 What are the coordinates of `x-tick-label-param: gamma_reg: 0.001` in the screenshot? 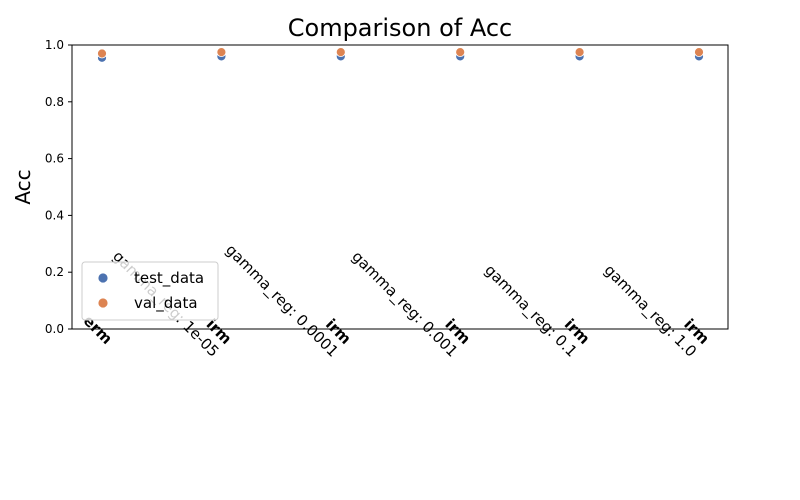 It's located at (405, 304).